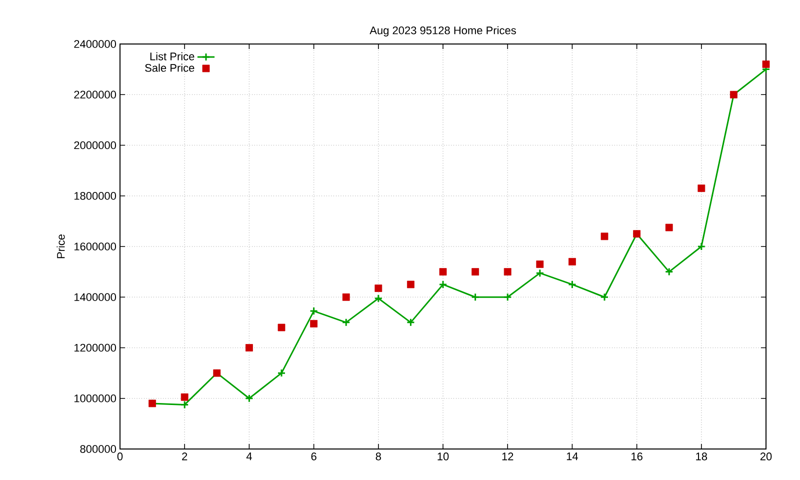  I want to click on x-tick-label: 12, so click(508, 456).